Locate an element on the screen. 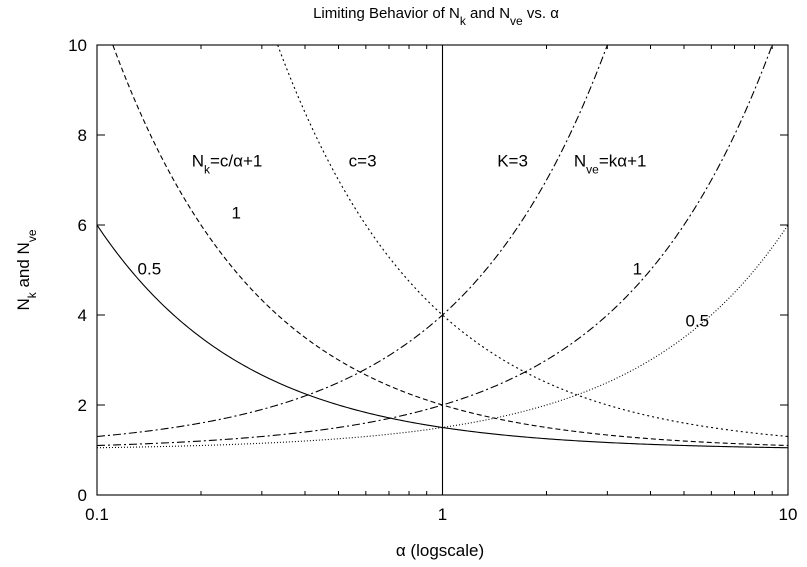  annotation-nve-k3: K=3 is located at coordinates (512, 161).